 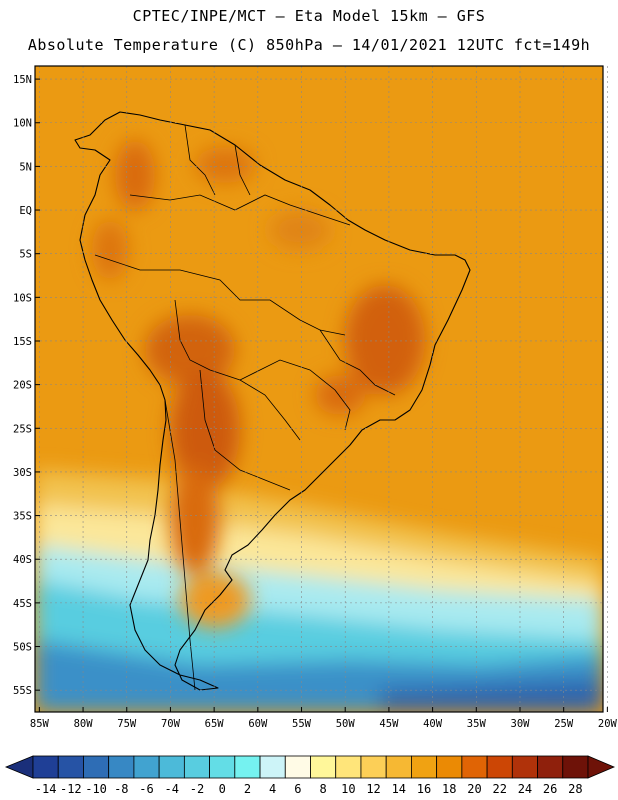 What do you see at coordinates (499, 789) in the screenshot?
I see `colorbar-label: 22` at bounding box center [499, 789].